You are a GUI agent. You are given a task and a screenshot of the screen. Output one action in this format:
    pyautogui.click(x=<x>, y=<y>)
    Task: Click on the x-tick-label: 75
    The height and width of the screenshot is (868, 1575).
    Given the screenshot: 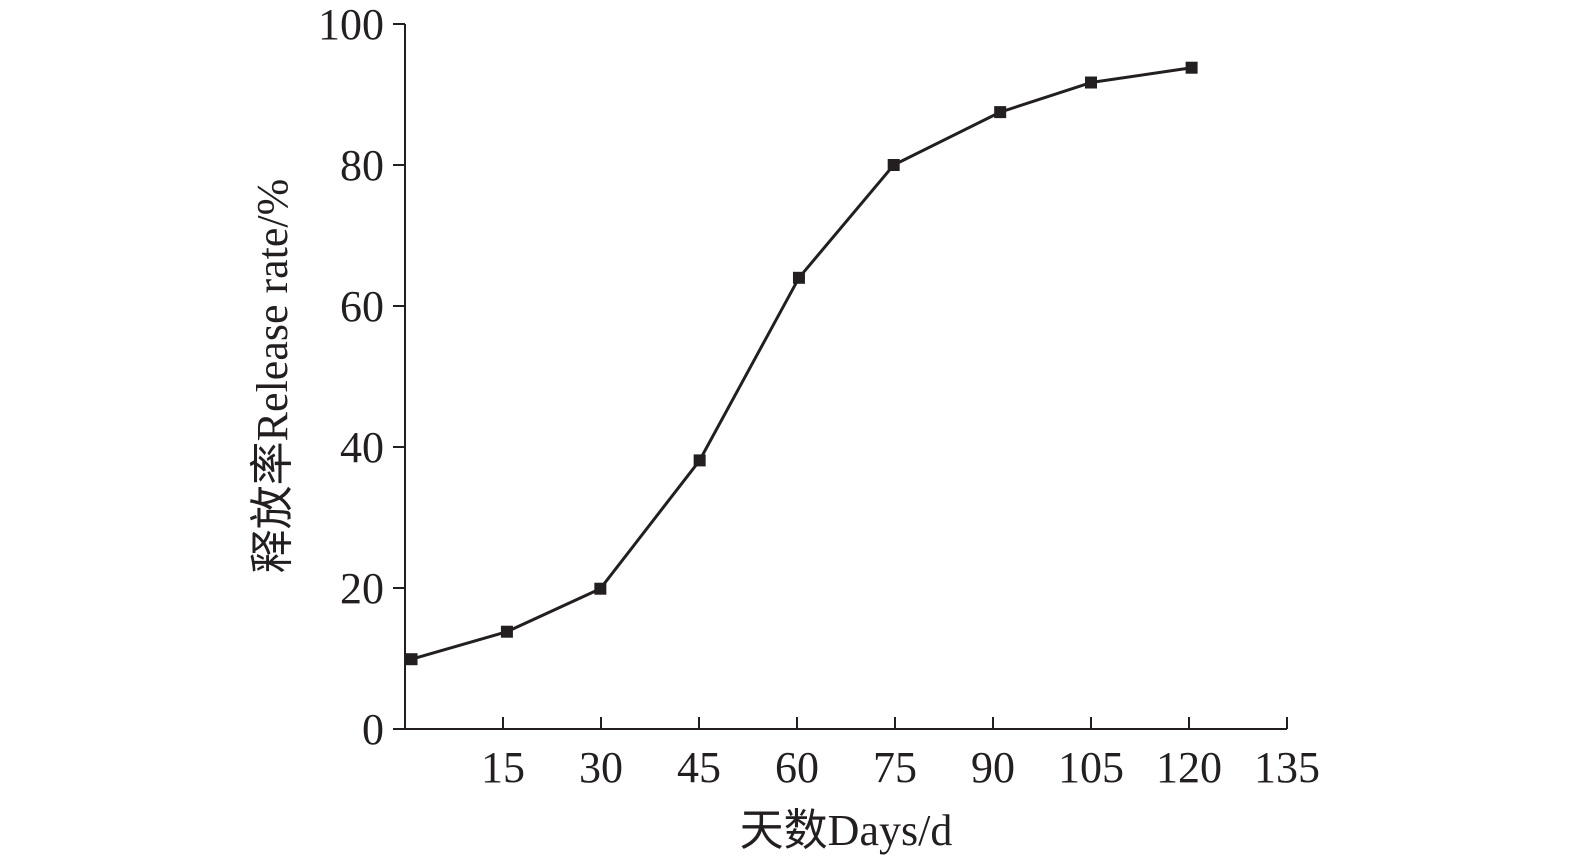 What is the action you would take?
    pyautogui.click(x=895, y=767)
    